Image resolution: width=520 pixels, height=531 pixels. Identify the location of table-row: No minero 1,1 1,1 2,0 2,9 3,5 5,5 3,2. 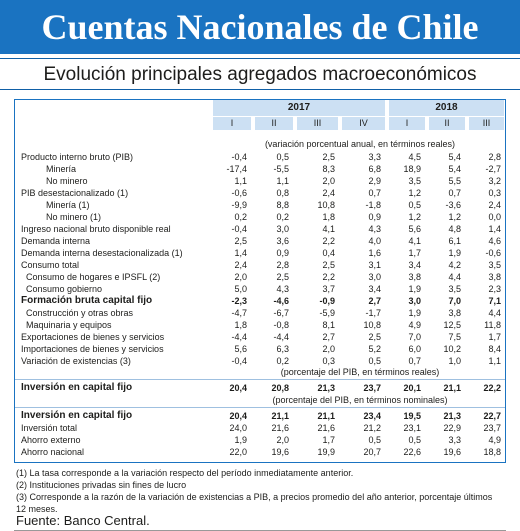
(260, 181).